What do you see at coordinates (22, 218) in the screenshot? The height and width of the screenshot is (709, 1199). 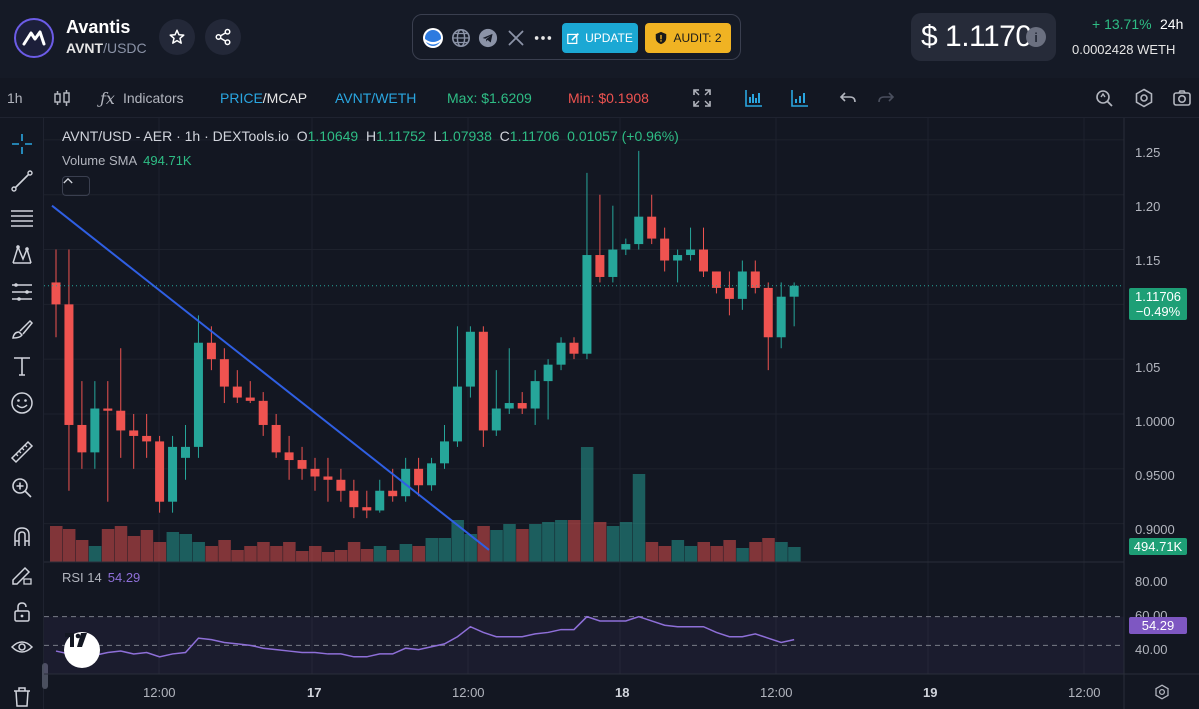 I see `horizontal-lines-tool` at bounding box center [22, 218].